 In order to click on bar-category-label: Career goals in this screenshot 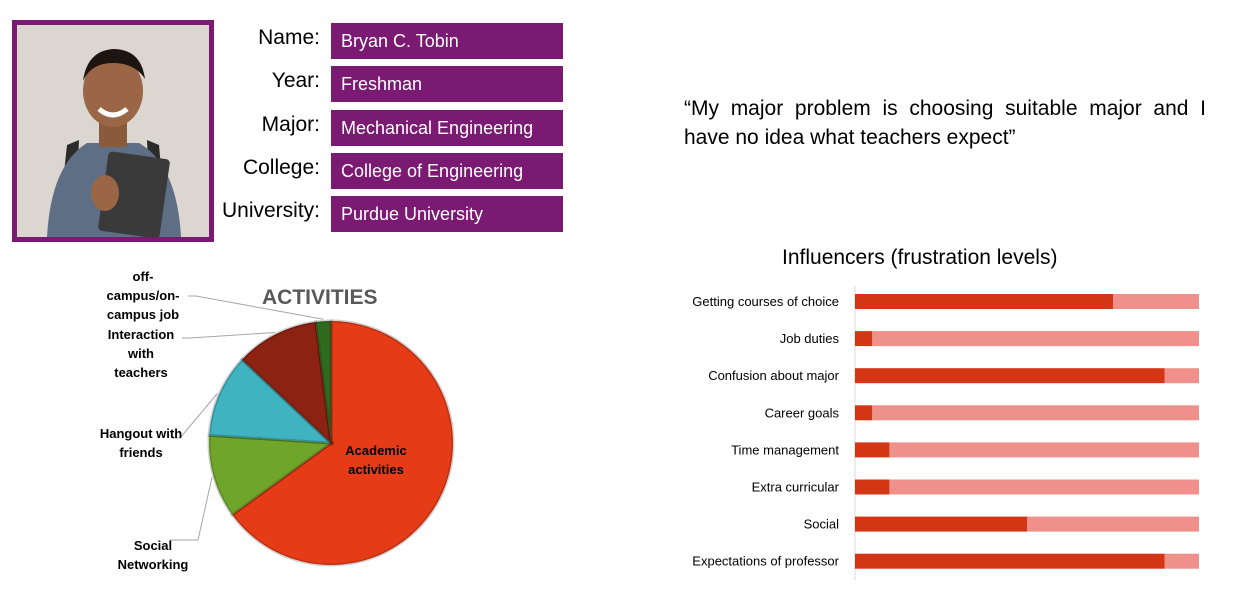, I will do `click(802, 412)`.